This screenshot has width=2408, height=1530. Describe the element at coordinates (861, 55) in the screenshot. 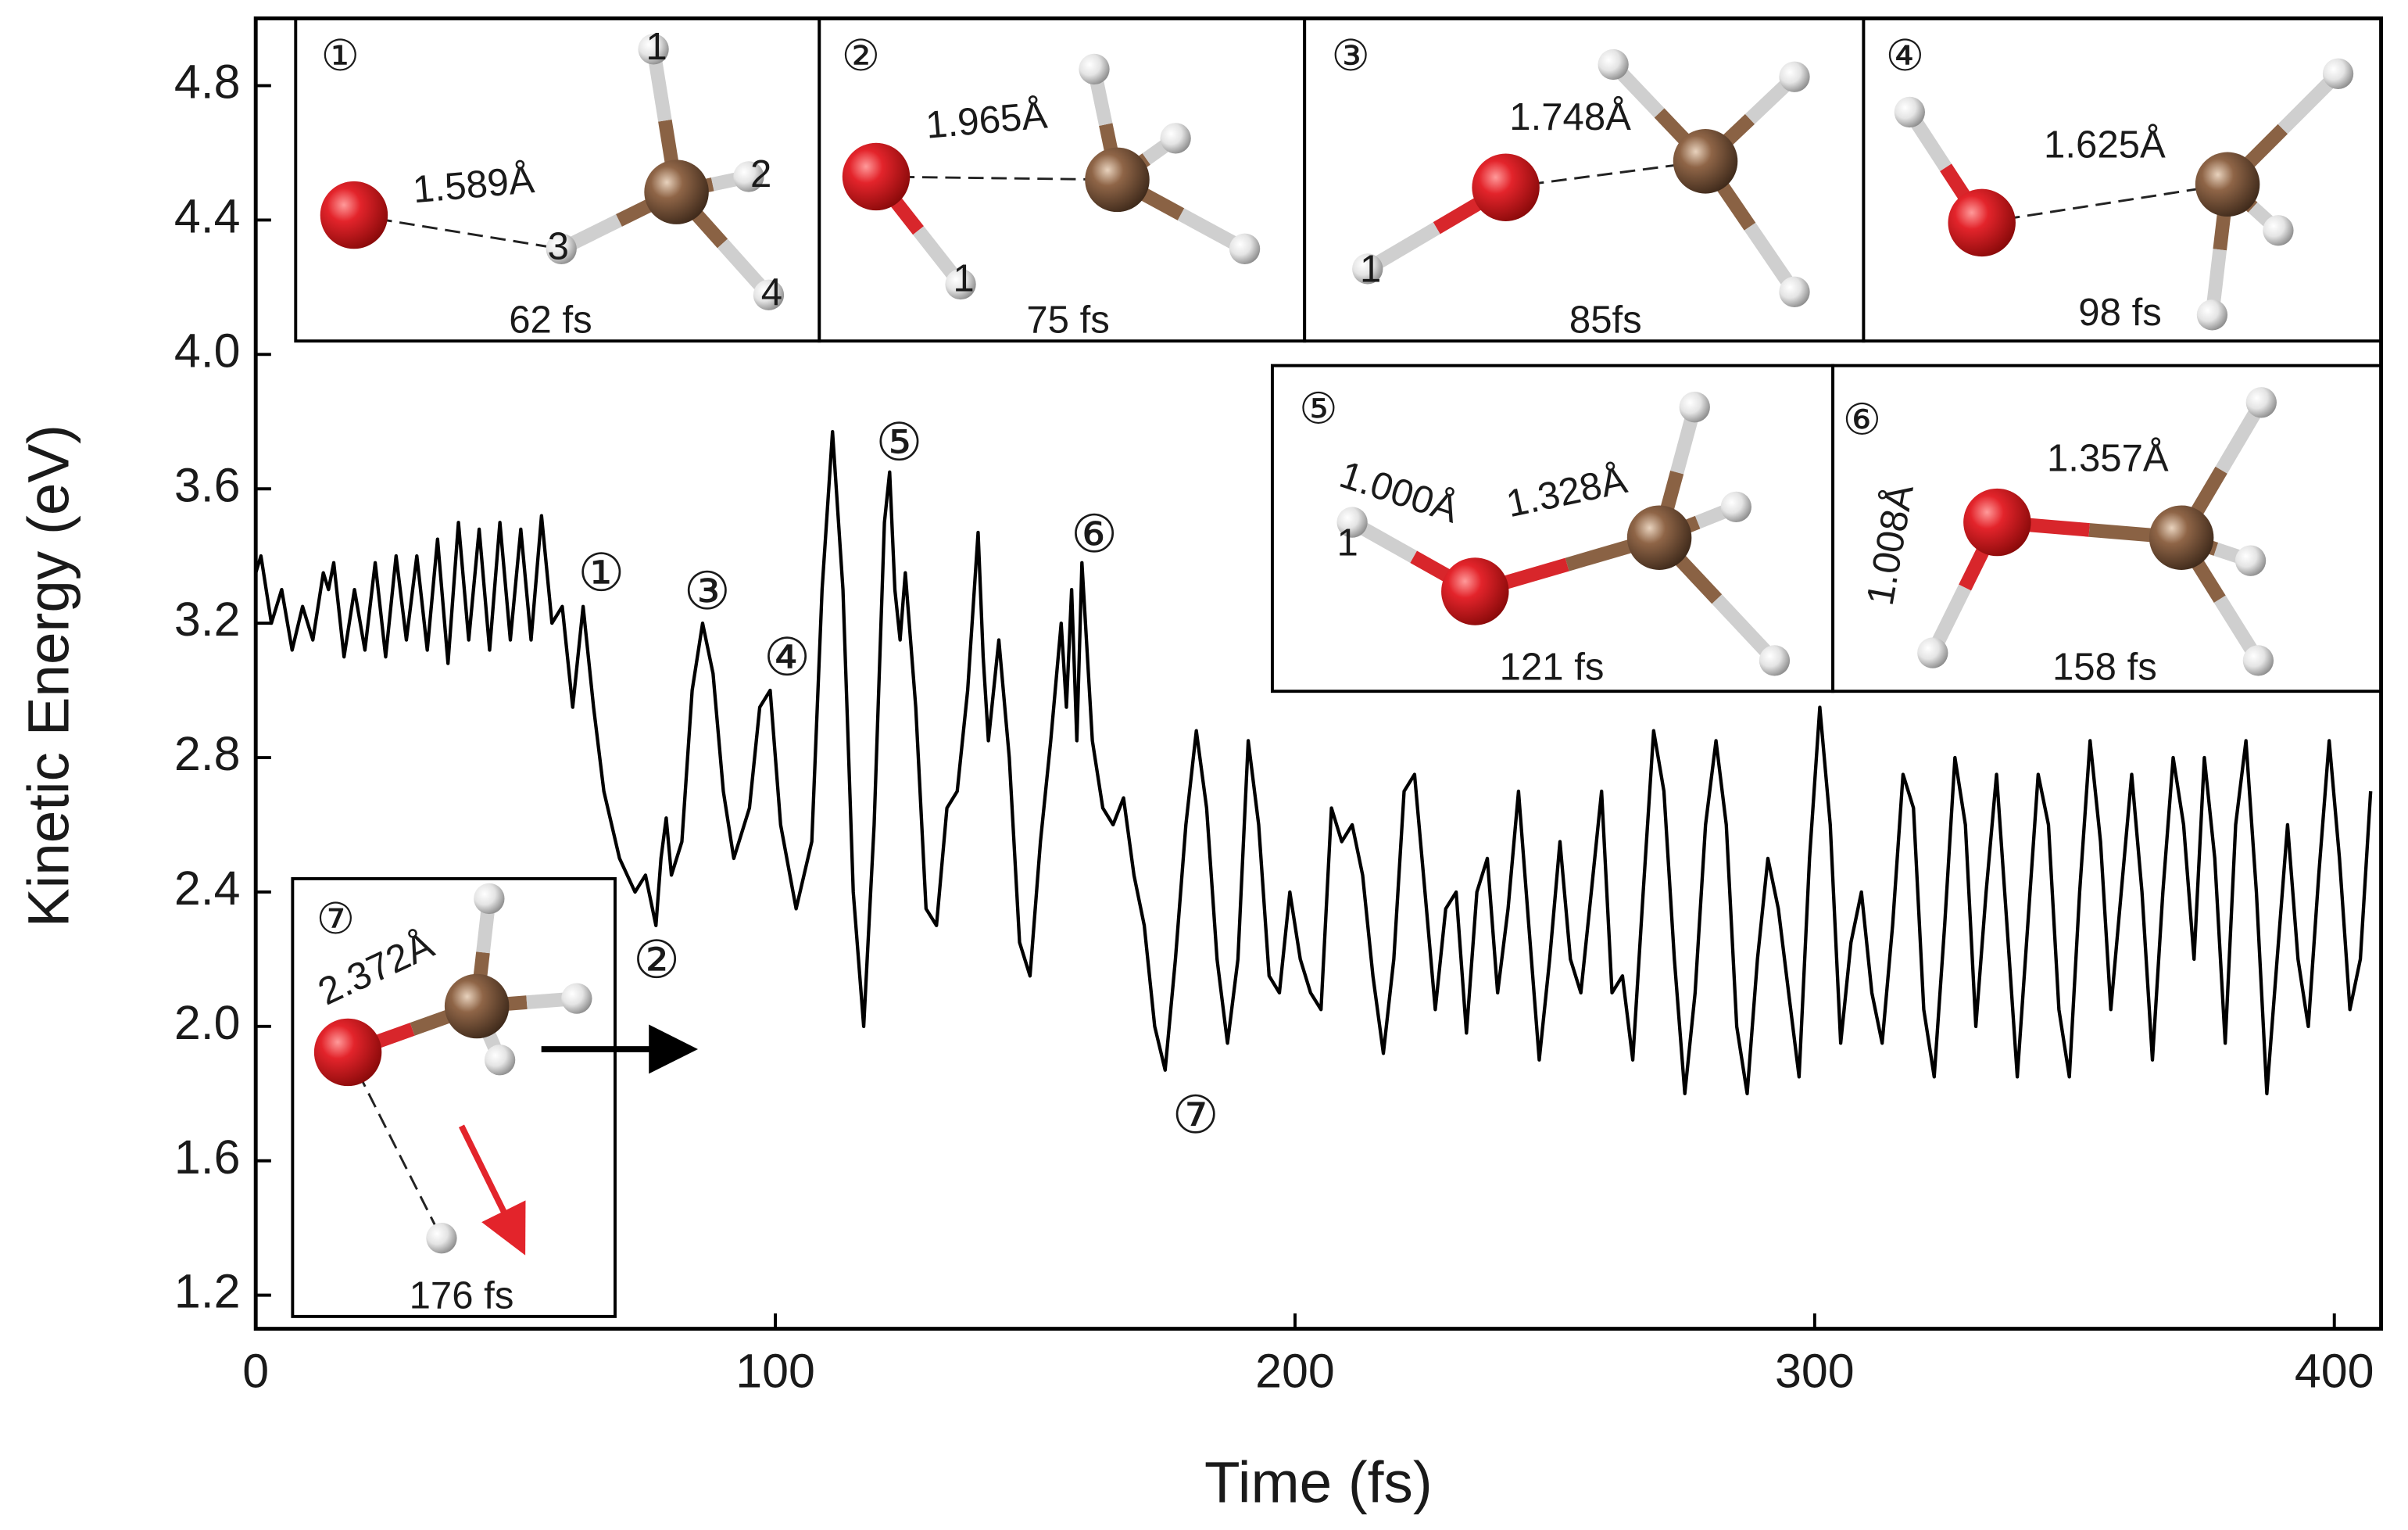

I see `inset-label: ②` at that location.